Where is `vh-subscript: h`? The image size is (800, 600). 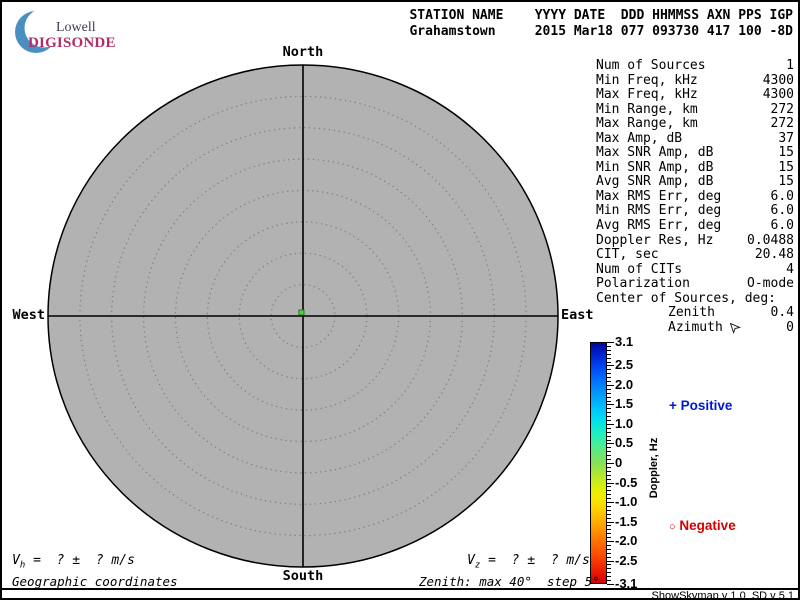
vh-subscript: h is located at coordinates (22, 565).